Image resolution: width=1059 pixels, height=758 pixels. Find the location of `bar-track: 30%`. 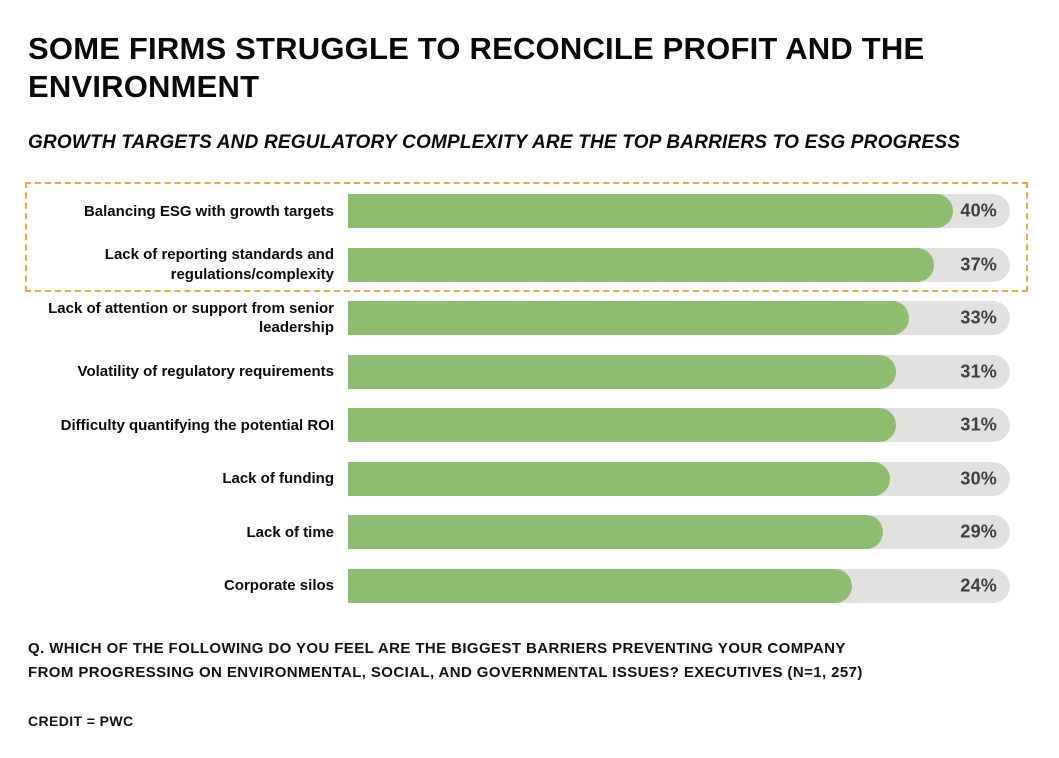

bar-track: 30% is located at coordinates (679, 478).